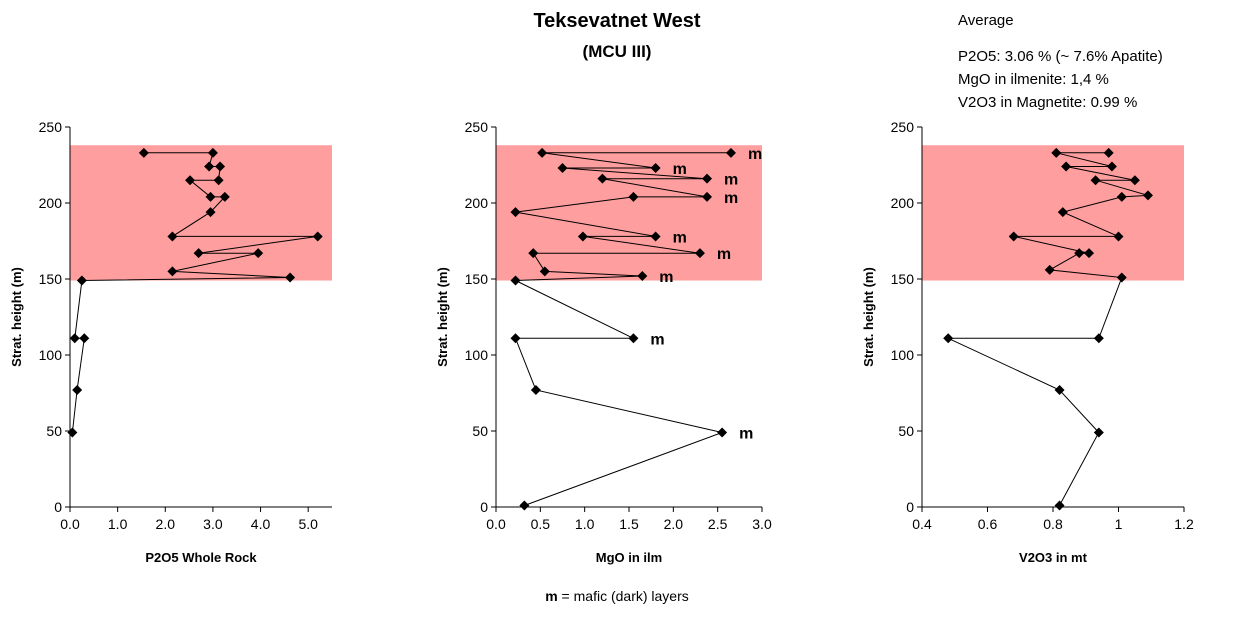  Describe the element at coordinates (1053, 524) in the screenshot. I see `x-tick-label: 0.8` at that location.